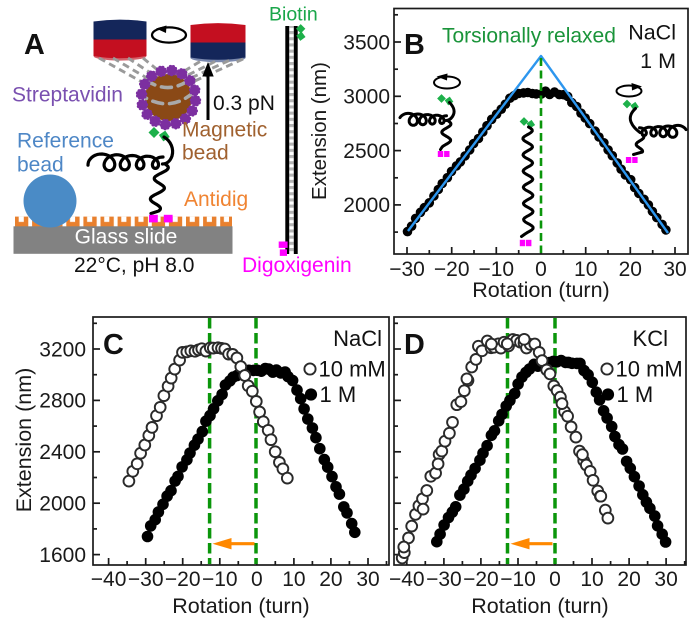 Image resolution: width=700 pixels, height=631 pixels. I want to click on svg-text: 2500, so click(366, 151).